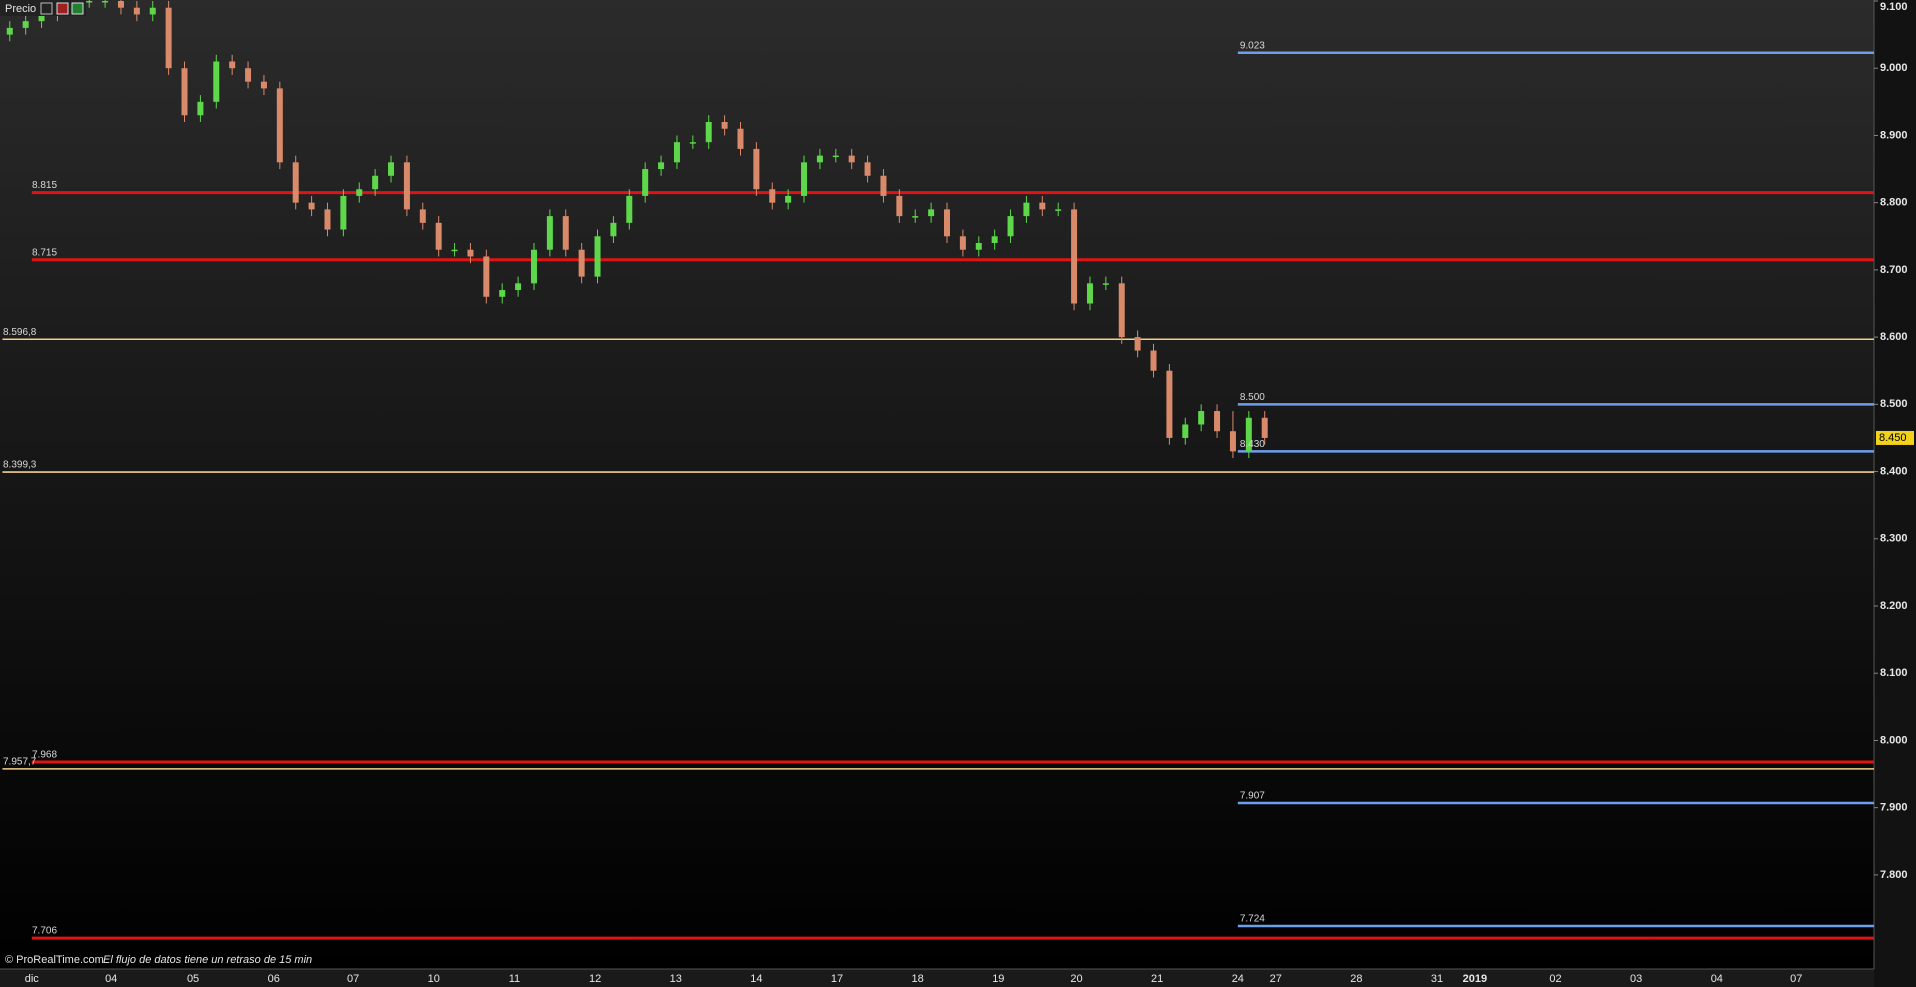 This screenshot has width=1916, height=987. Describe the element at coordinates (77, 8) in the screenshot. I see `add-icon` at that location.